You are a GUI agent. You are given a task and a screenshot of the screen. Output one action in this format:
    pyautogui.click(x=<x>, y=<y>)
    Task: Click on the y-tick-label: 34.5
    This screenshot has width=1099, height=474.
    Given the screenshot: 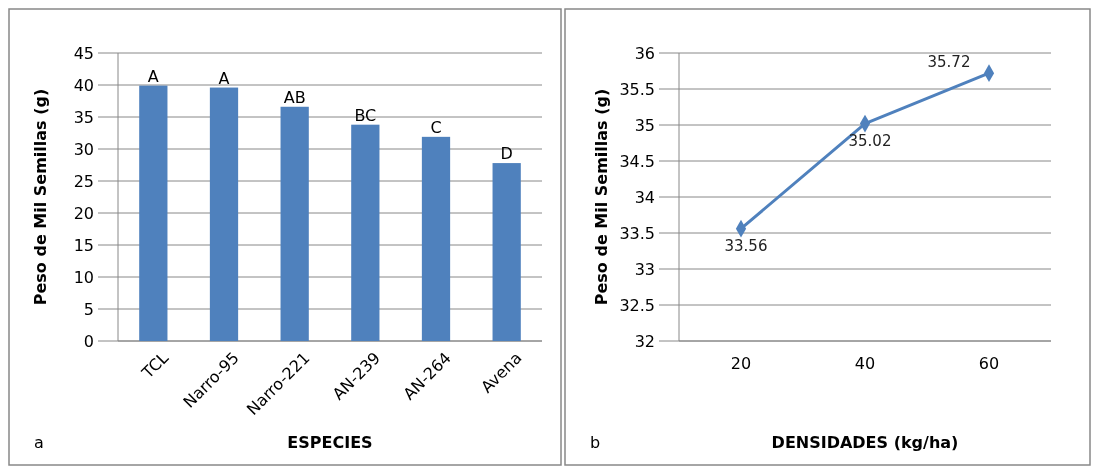 What is the action you would take?
    pyautogui.click(x=637, y=161)
    